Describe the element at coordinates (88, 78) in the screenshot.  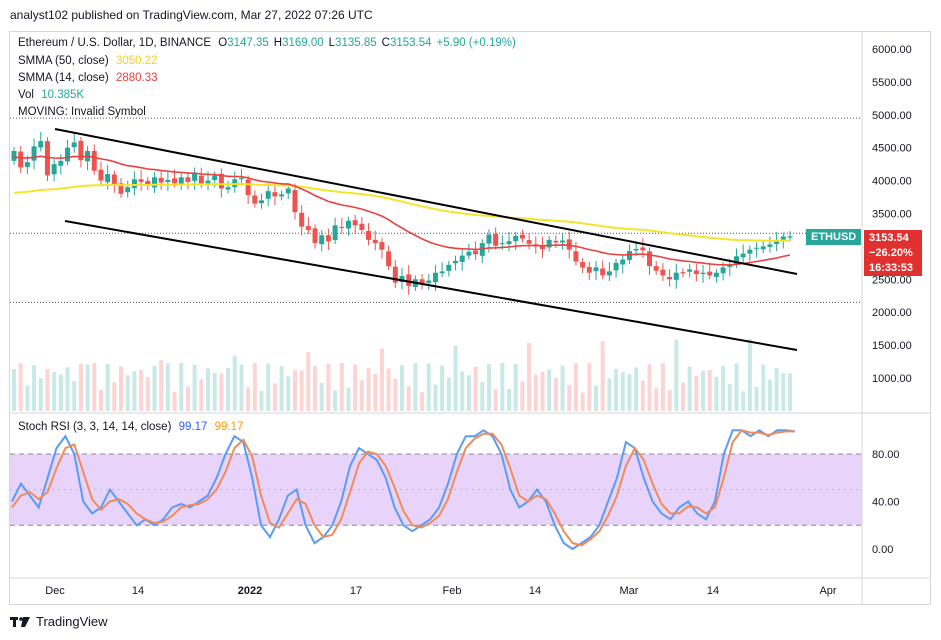
I see `legend-smma14: SMMA (14, close) 2880.33` at that location.